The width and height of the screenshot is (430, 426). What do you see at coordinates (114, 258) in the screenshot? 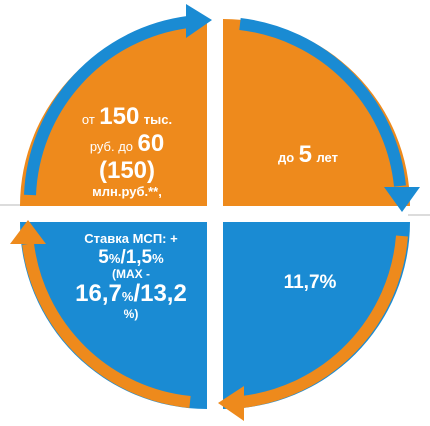
I see `rate-base-percent: %` at bounding box center [114, 258].